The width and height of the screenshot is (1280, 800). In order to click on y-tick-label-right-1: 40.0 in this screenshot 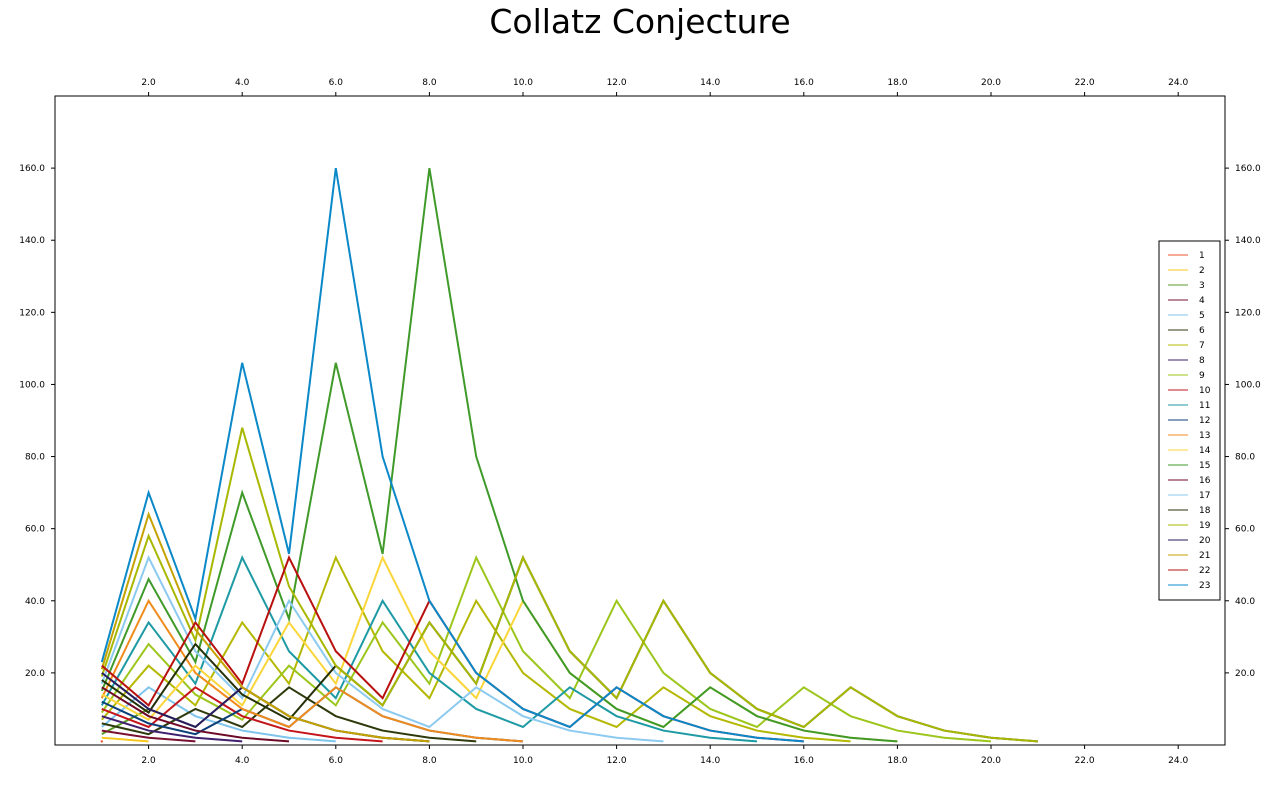, I will do `click(1245, 602)`.